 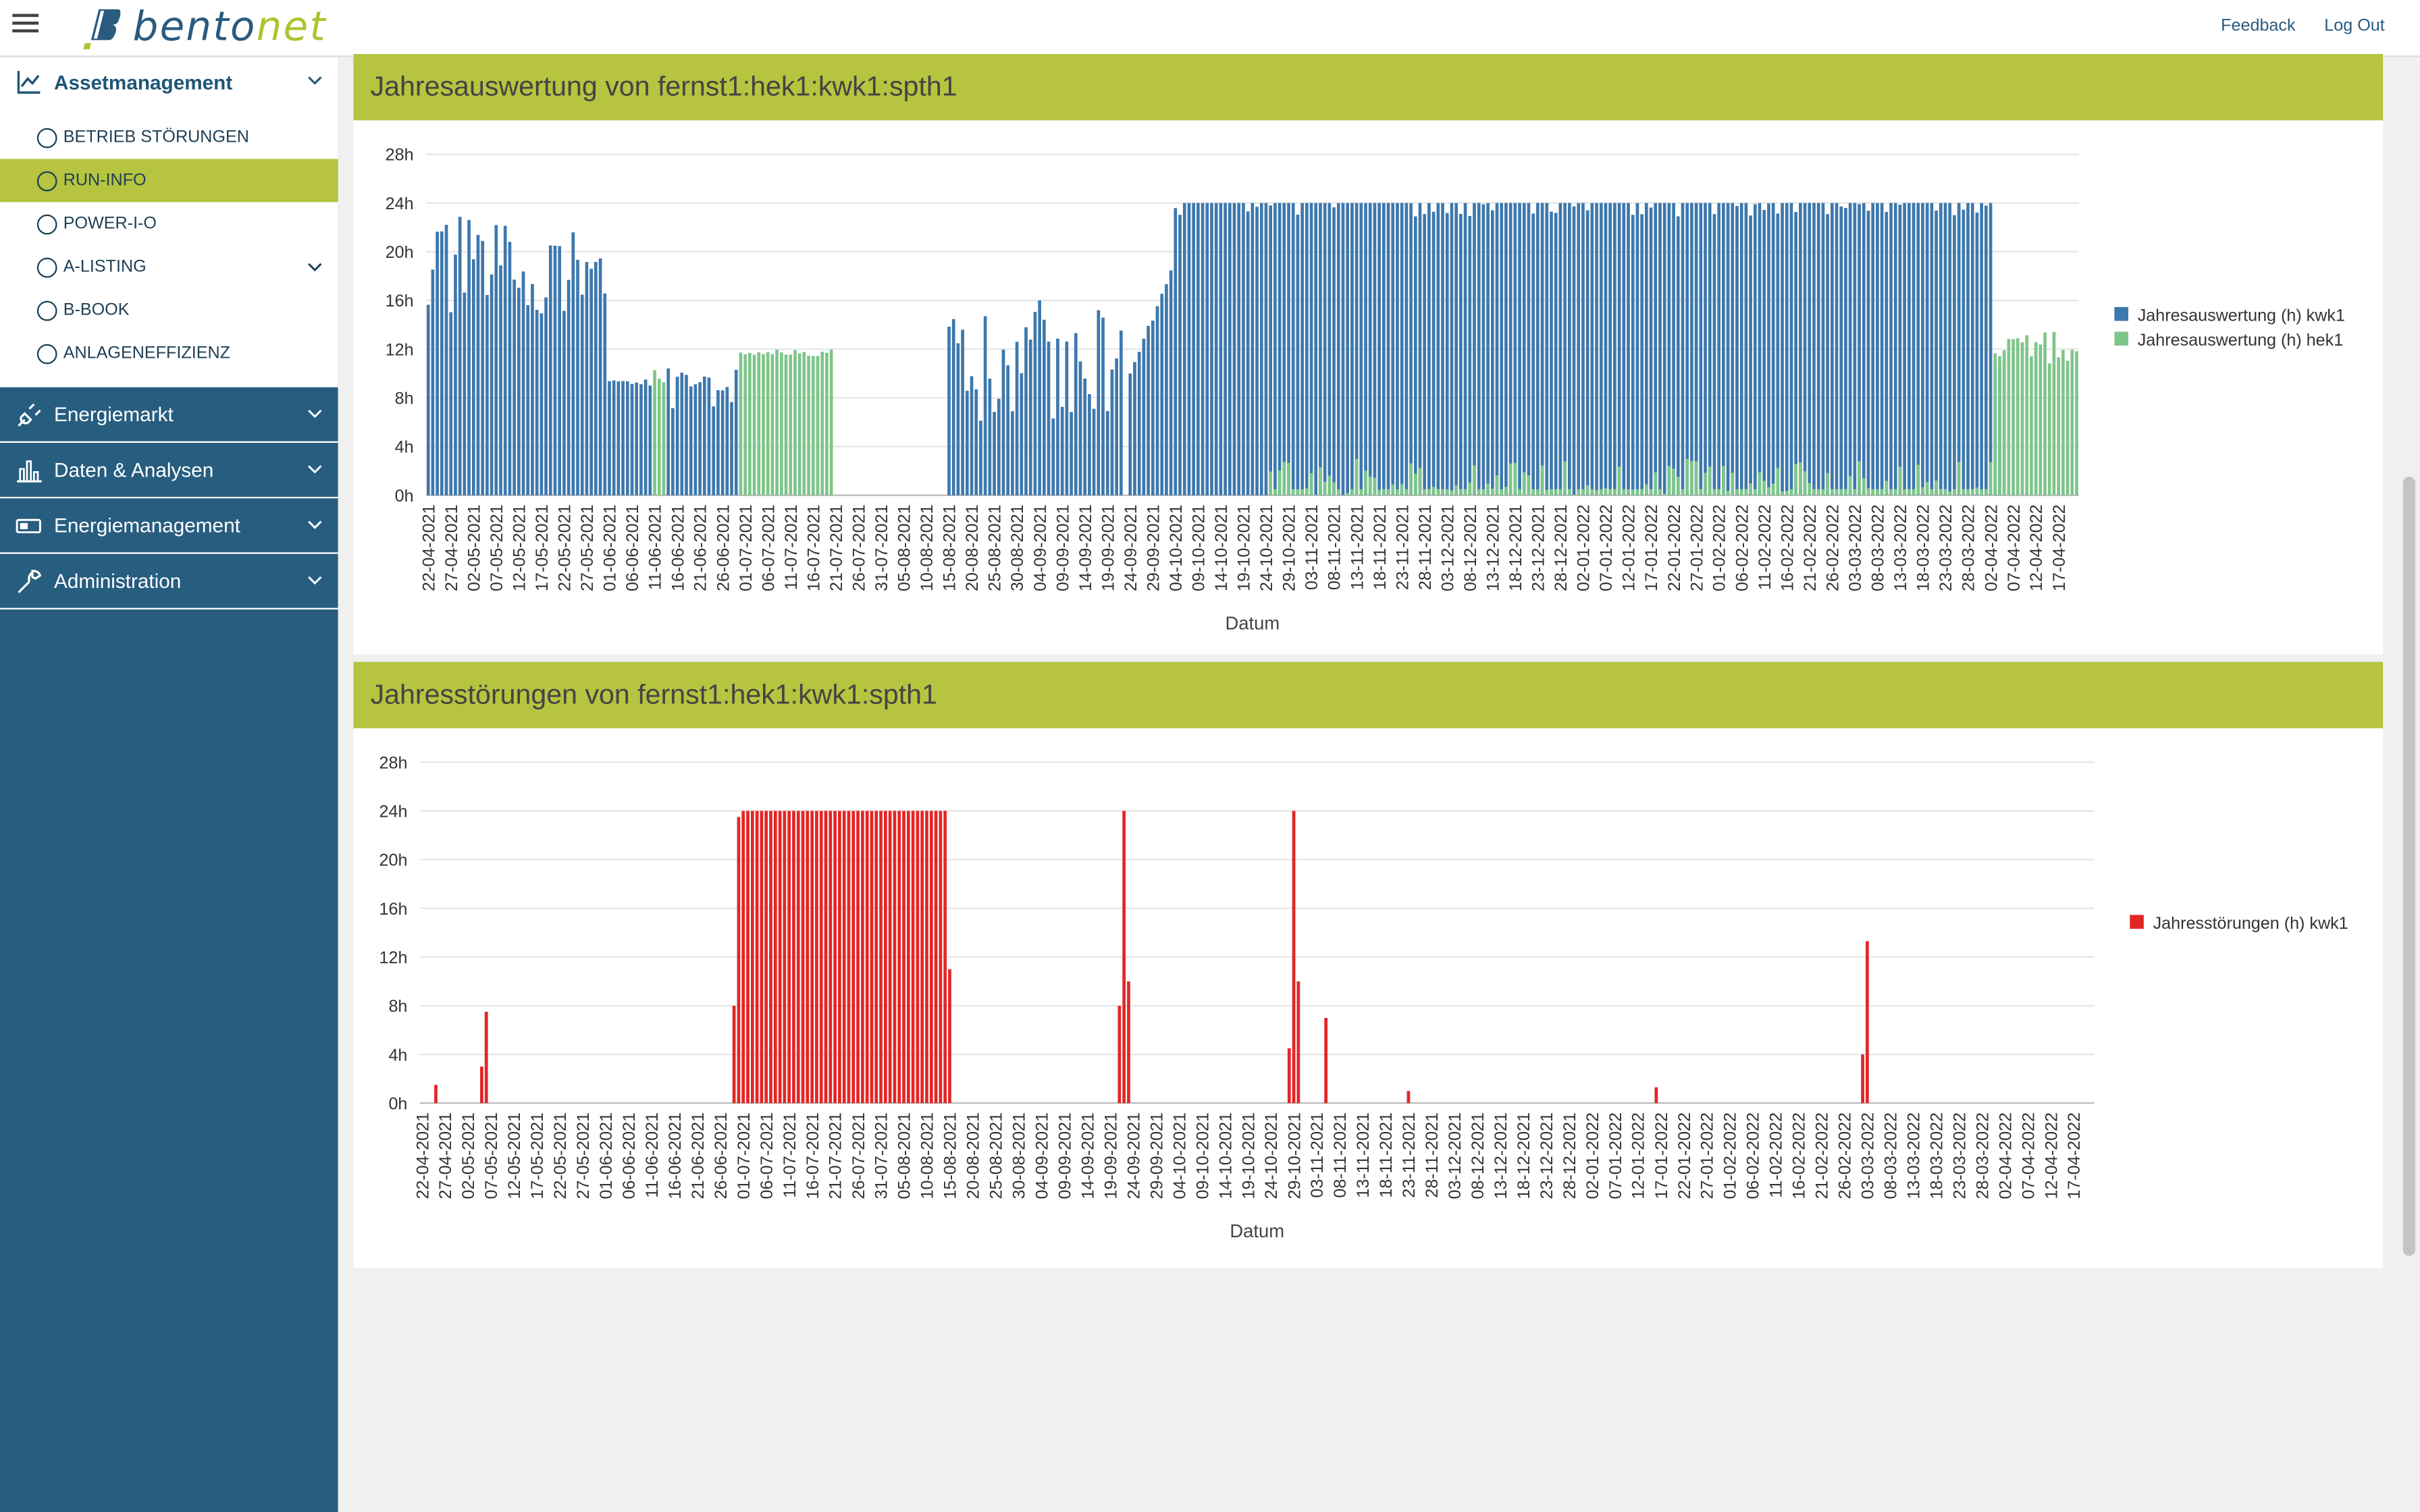 I want to click on energiemarkt-header: Energiemarkt, so click(x=169, y=415).